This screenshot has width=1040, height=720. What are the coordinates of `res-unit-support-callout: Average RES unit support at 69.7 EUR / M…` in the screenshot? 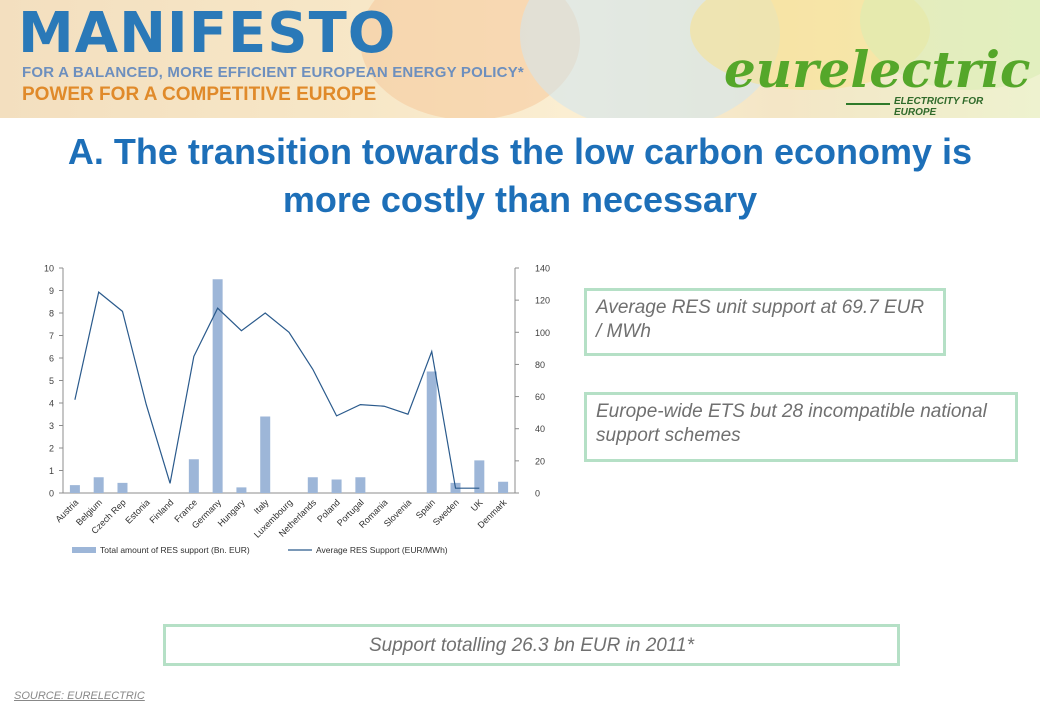 It's located at (765, 322).